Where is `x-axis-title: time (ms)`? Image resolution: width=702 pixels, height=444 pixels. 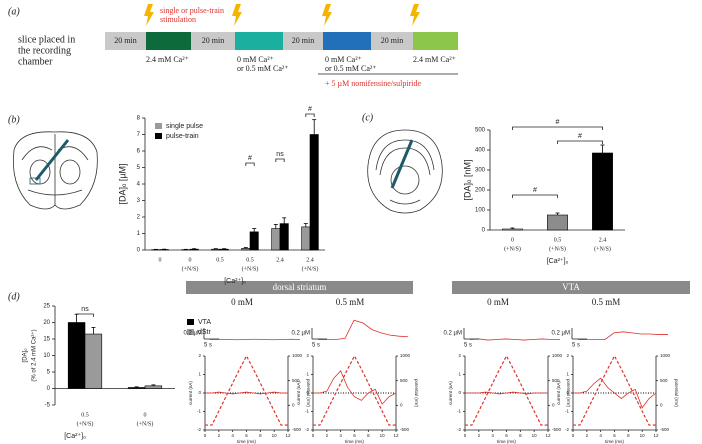 x-axis-title: time (ms) is located at coordinates (246, 441).